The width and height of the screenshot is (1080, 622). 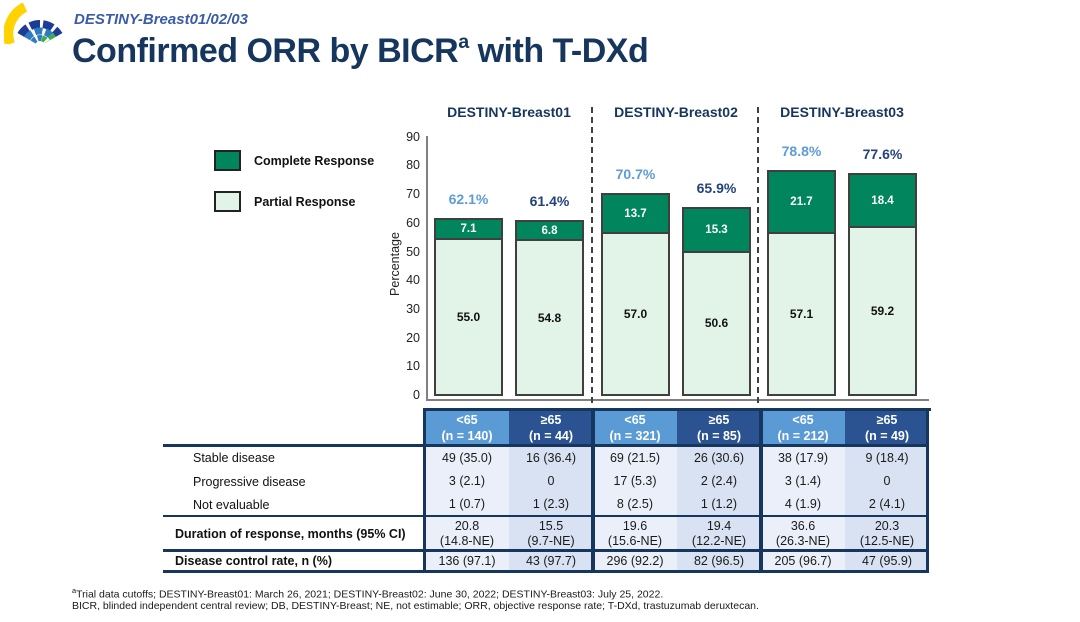 I want to click on stacked-bar: 18.4 59.2, so click(x=882, y=284).